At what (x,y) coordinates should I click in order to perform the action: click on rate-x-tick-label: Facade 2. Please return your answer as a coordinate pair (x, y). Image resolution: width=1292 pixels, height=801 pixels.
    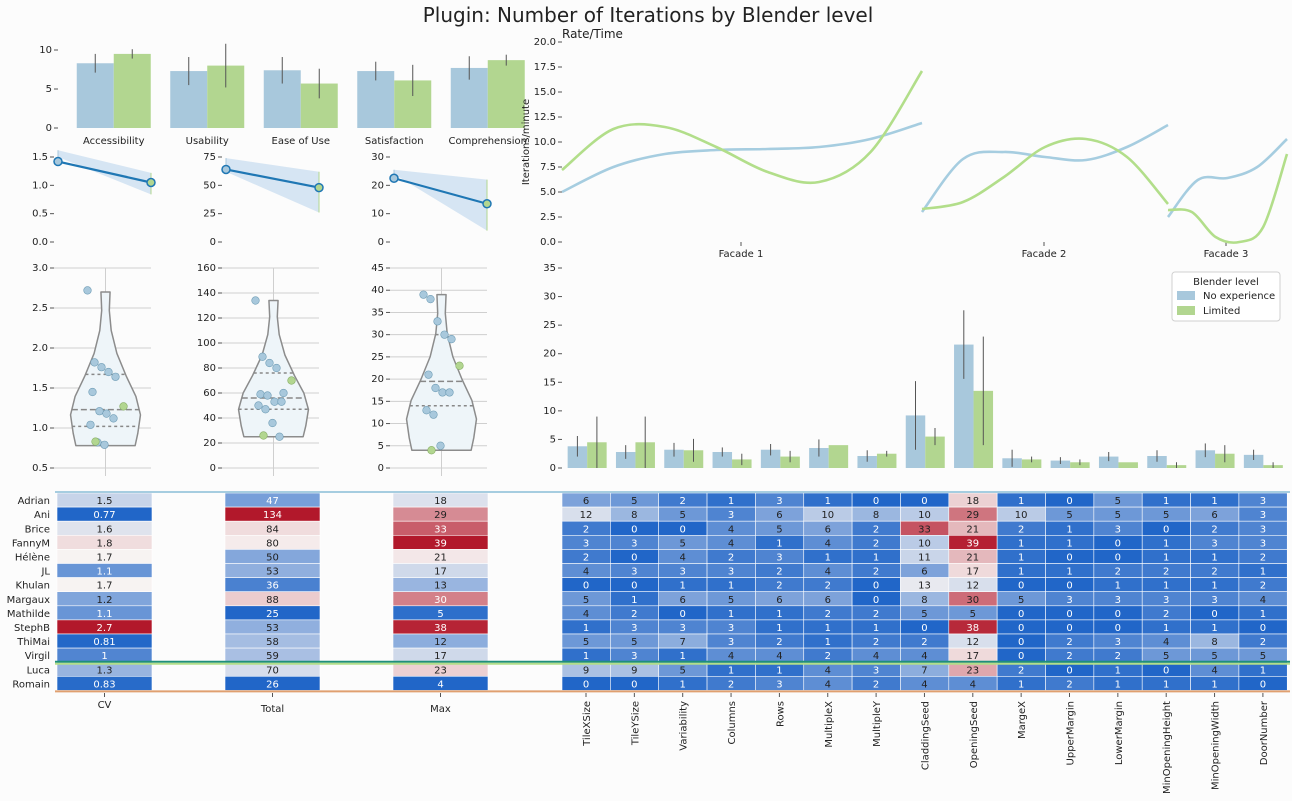
    Looking at the image, I should click on (1044, 254).